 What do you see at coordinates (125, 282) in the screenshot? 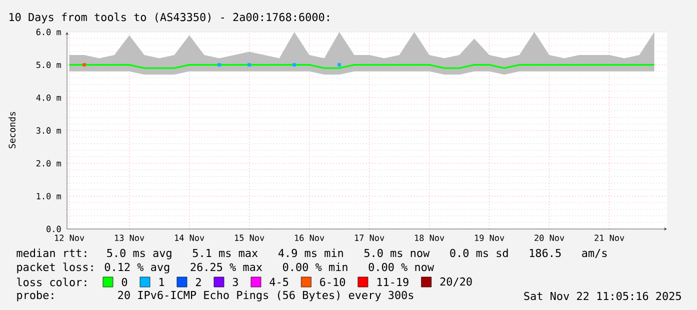
I see `legend-label: 0` at bounding box center [125, 282].